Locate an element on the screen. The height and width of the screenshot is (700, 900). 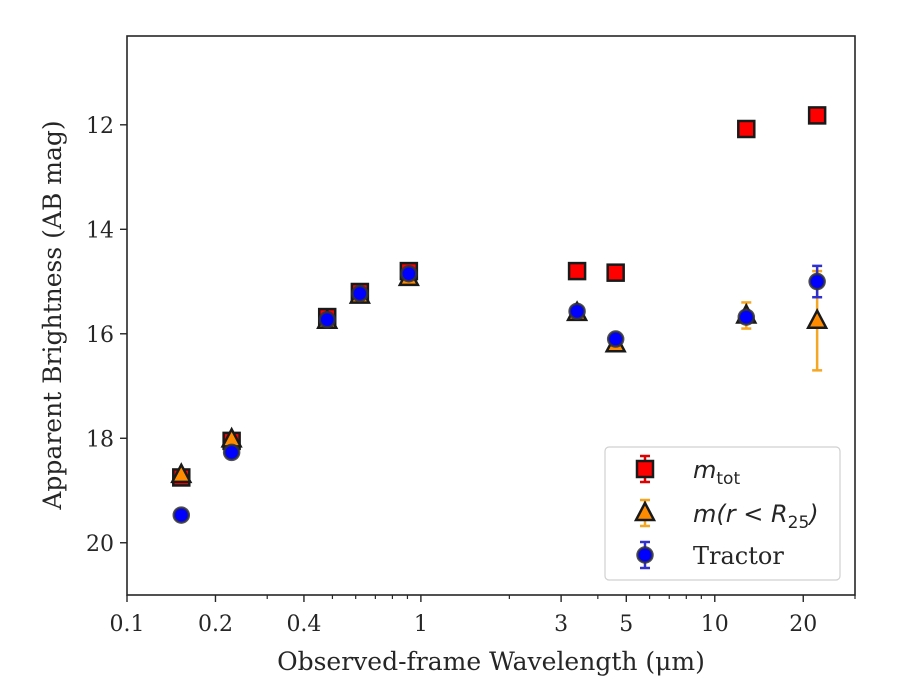
y-axis-ticks: 12 14 16 18 20 is located at coordinates (106, 335).